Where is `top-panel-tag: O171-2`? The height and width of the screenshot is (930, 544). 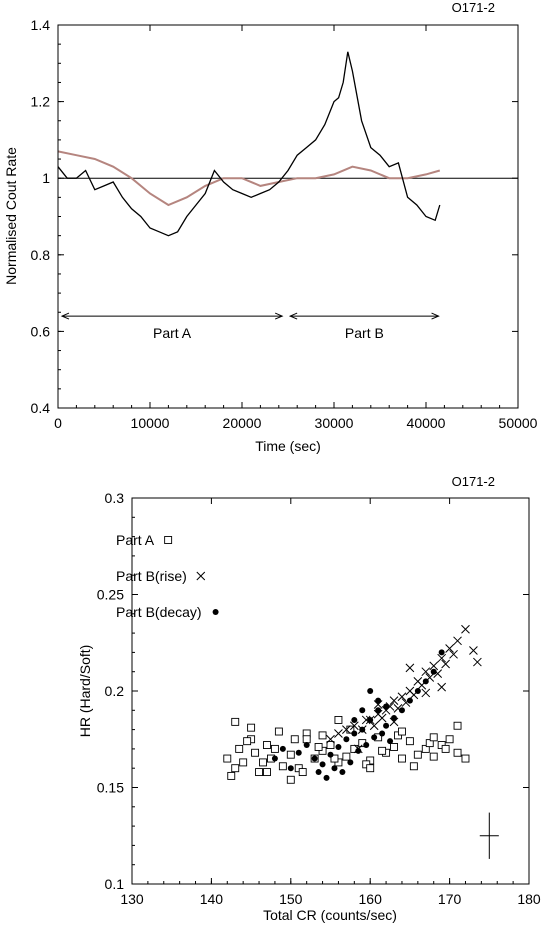
top-panel-tag: O171-2 is located at coordinates (473, 7).